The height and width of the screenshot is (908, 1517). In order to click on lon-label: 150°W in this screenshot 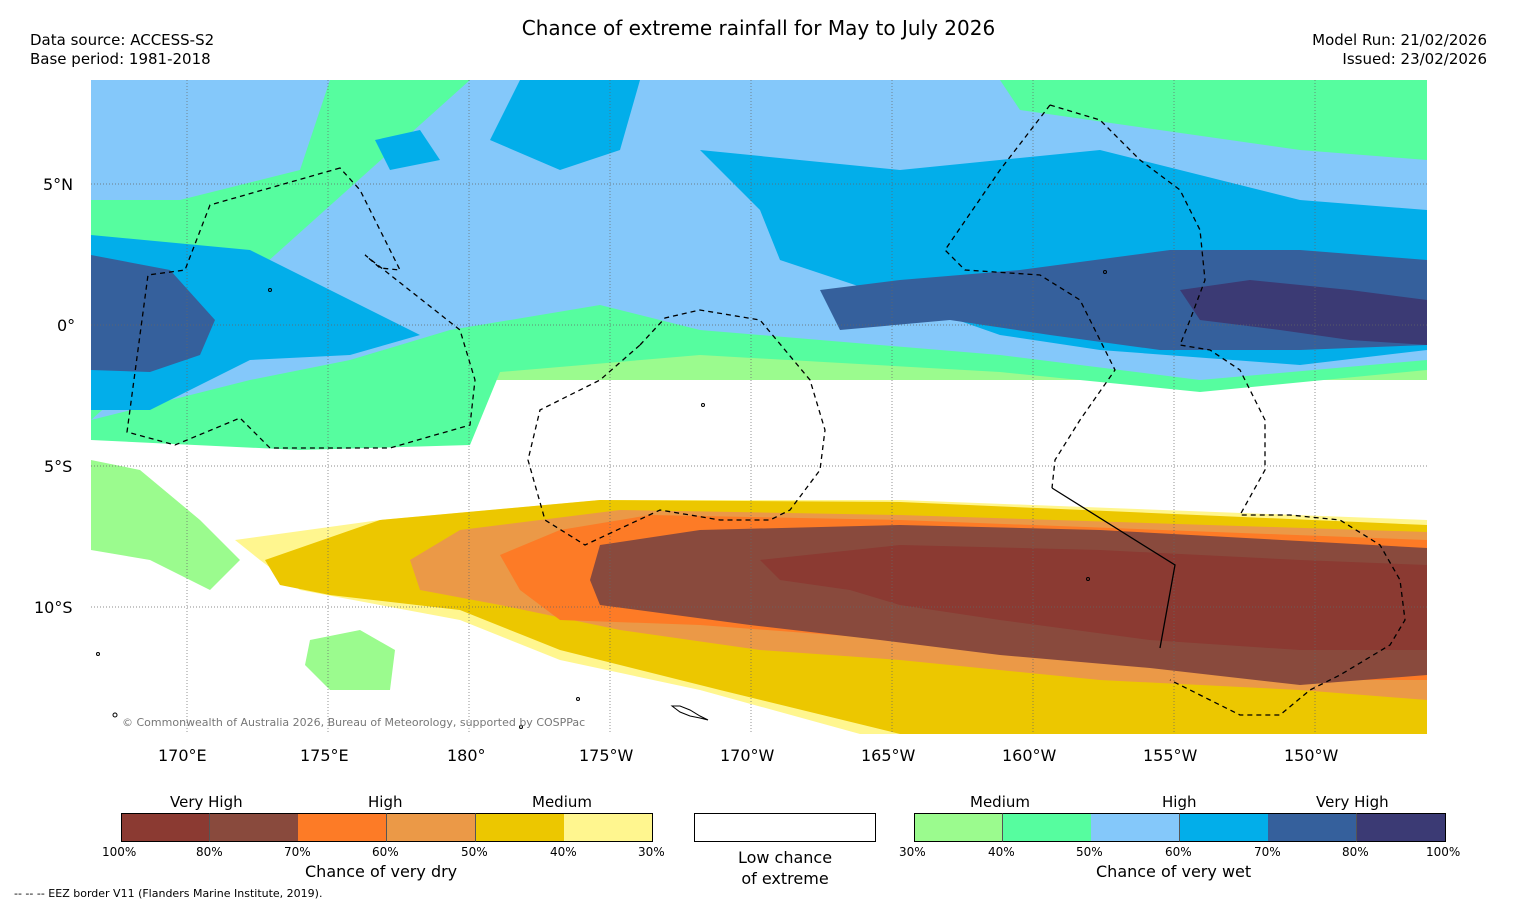, I will do `click(1311, 755)`.